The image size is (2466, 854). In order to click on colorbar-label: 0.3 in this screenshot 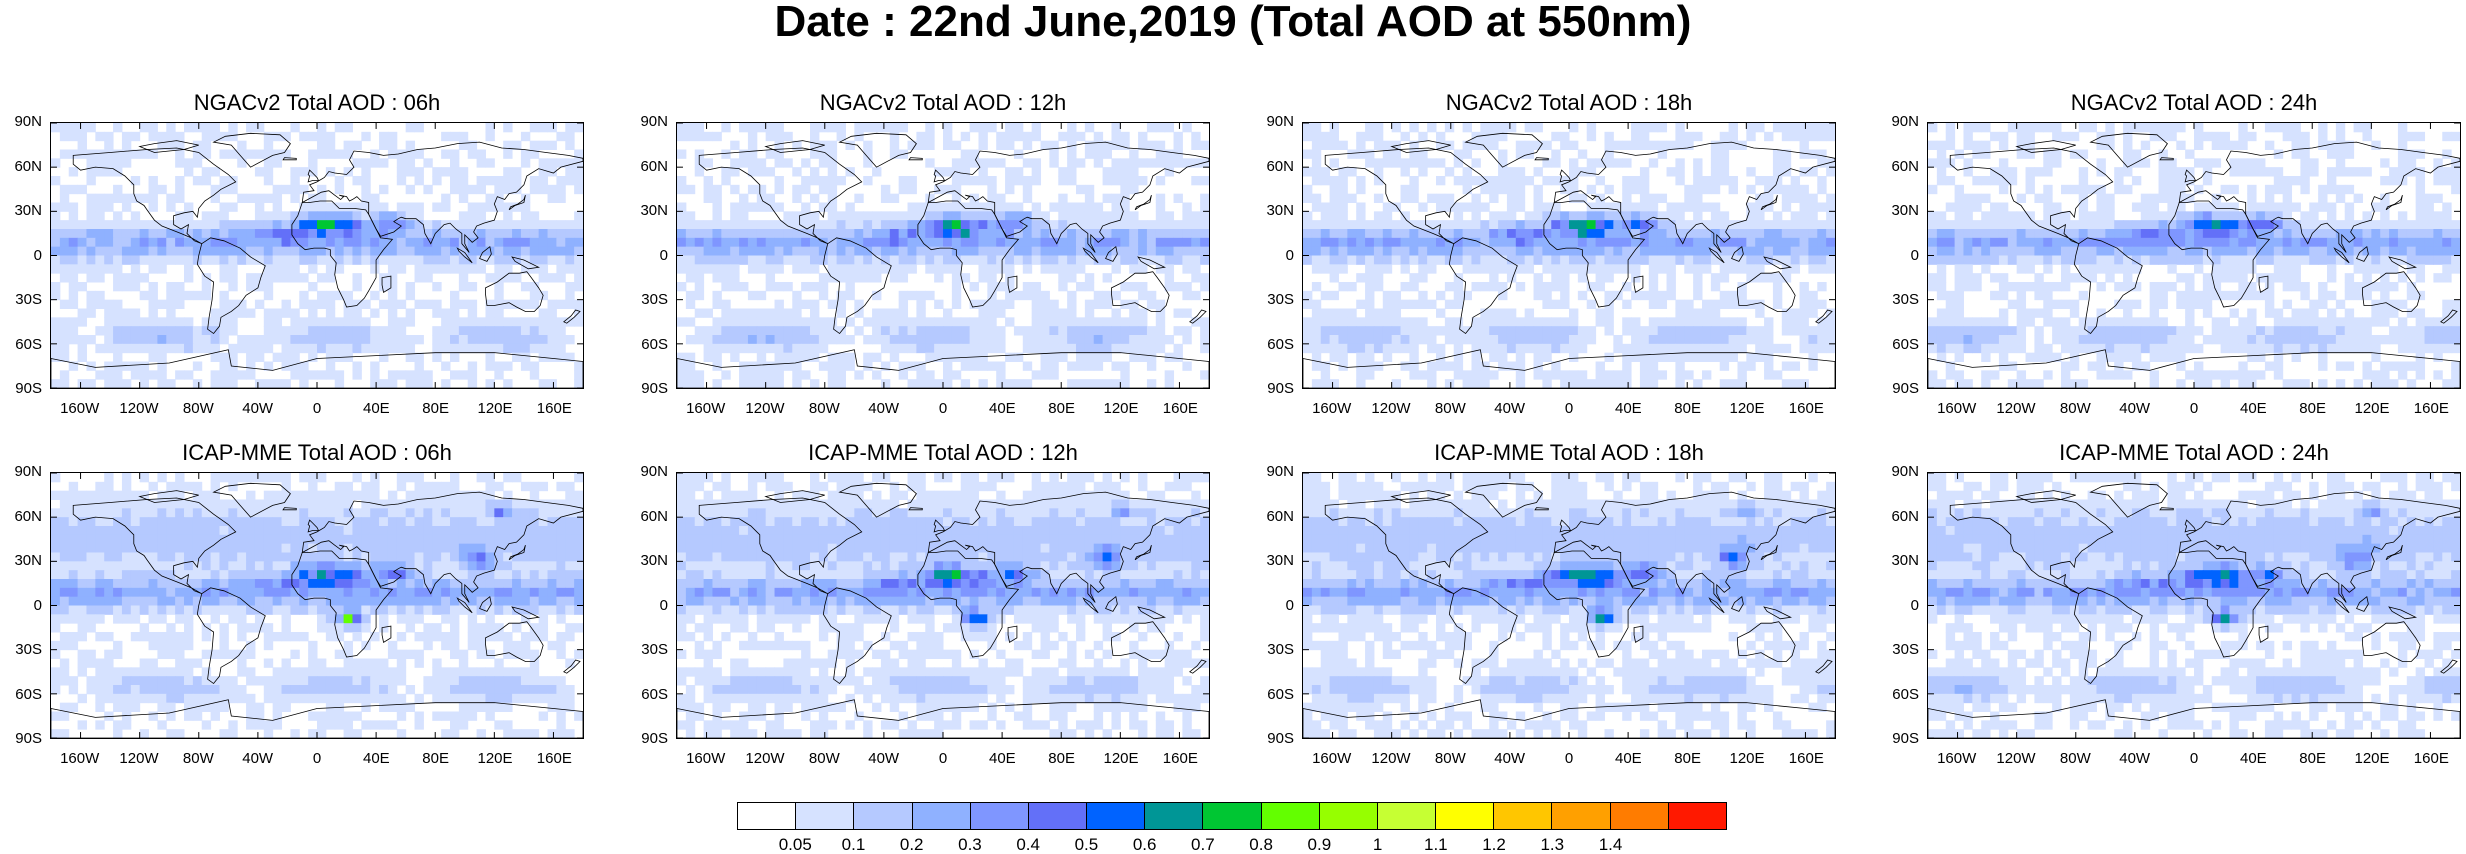, I will do `click(970, 845)`.